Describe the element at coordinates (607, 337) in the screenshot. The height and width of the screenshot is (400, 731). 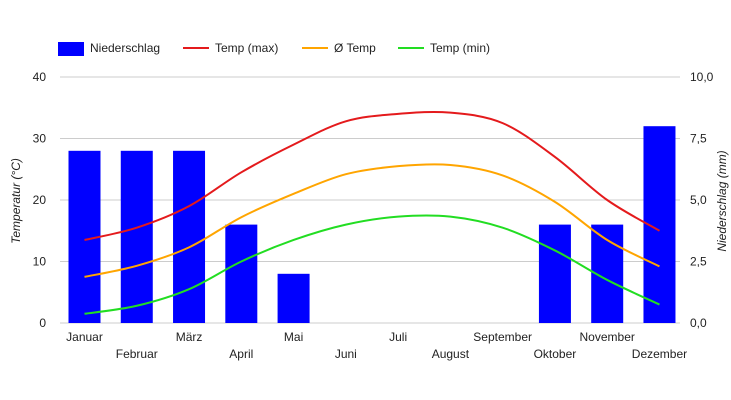
I see `x-tick-label: November` at that location.